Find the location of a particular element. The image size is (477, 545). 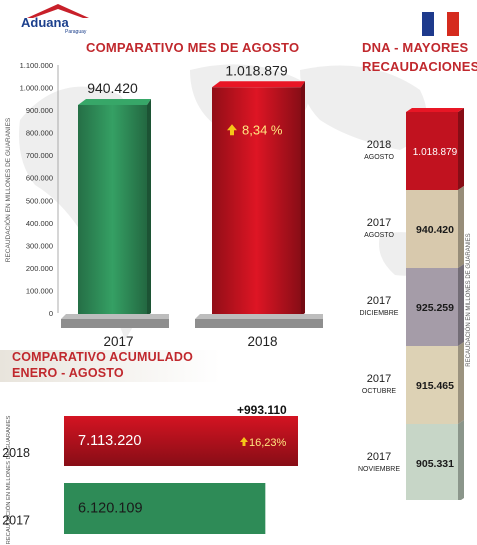

chart1-bar-2018 is located at coordinates (256, 201).